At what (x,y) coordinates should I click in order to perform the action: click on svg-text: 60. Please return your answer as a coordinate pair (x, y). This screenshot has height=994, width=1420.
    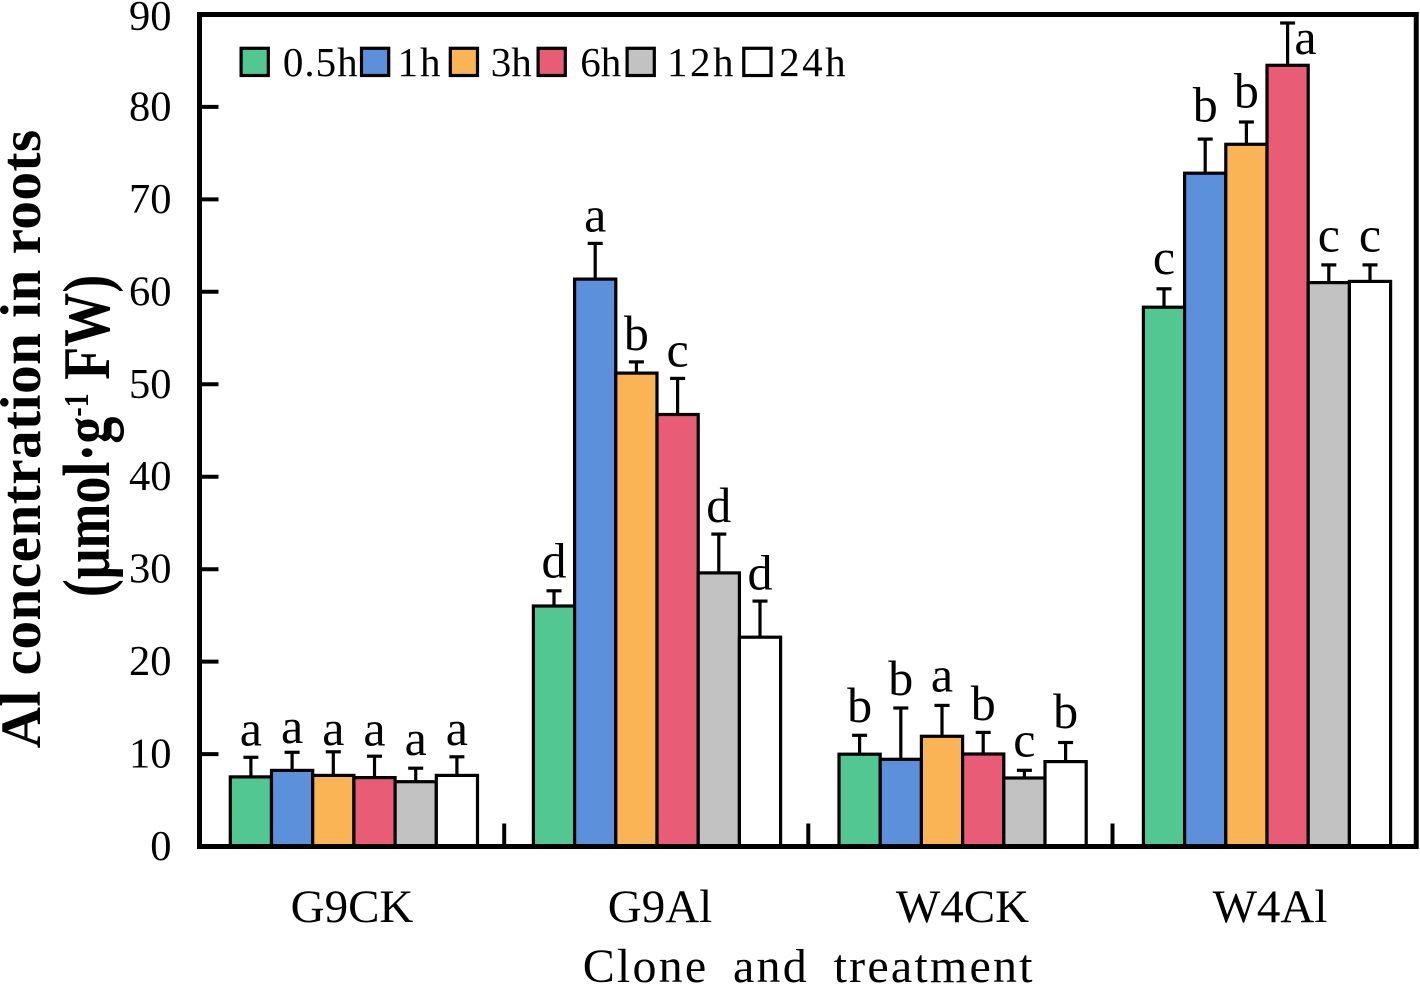
    Looking at the image, I should click on (150, 291).